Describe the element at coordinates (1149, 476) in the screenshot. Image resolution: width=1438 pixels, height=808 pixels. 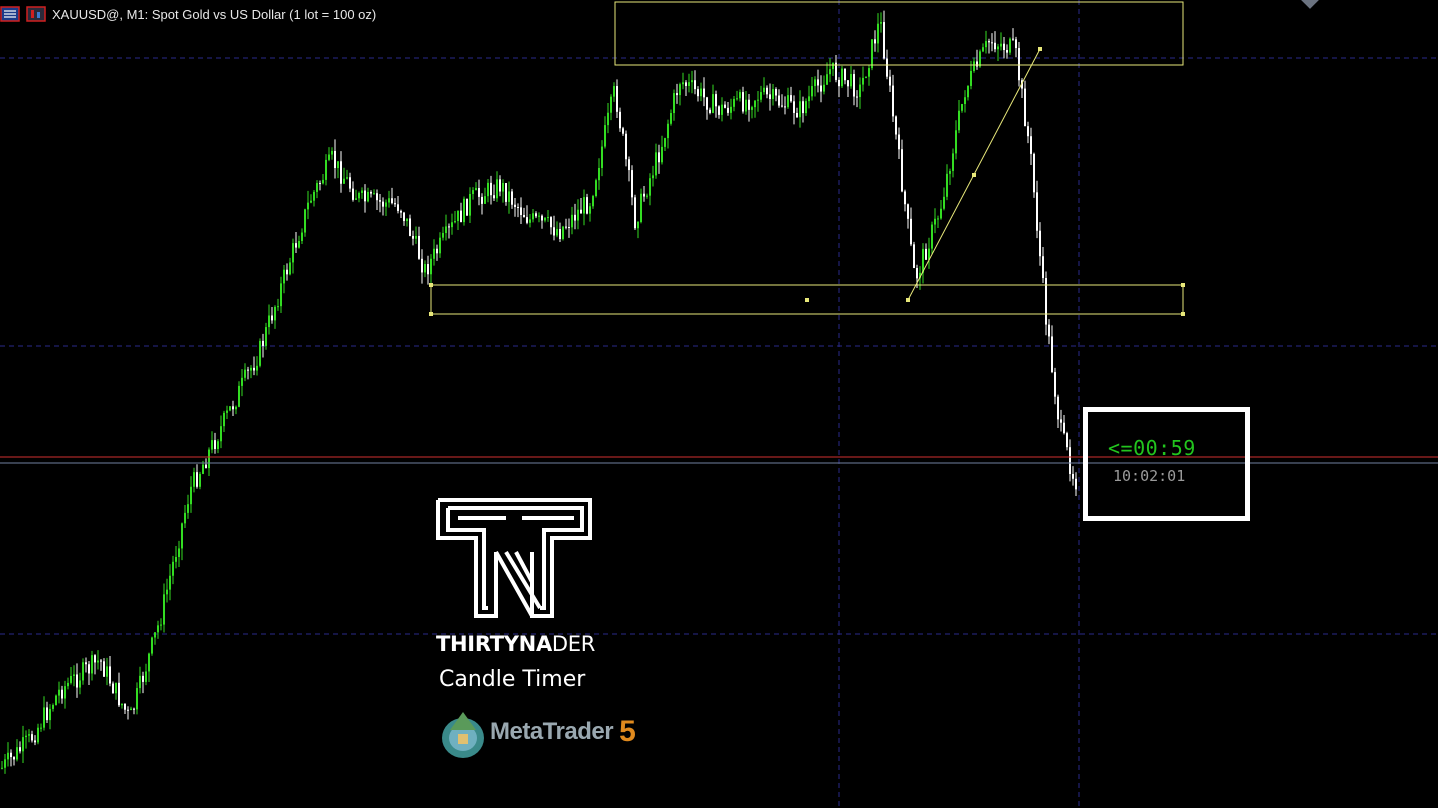
I see `server-time: 10:02:01` at that location.